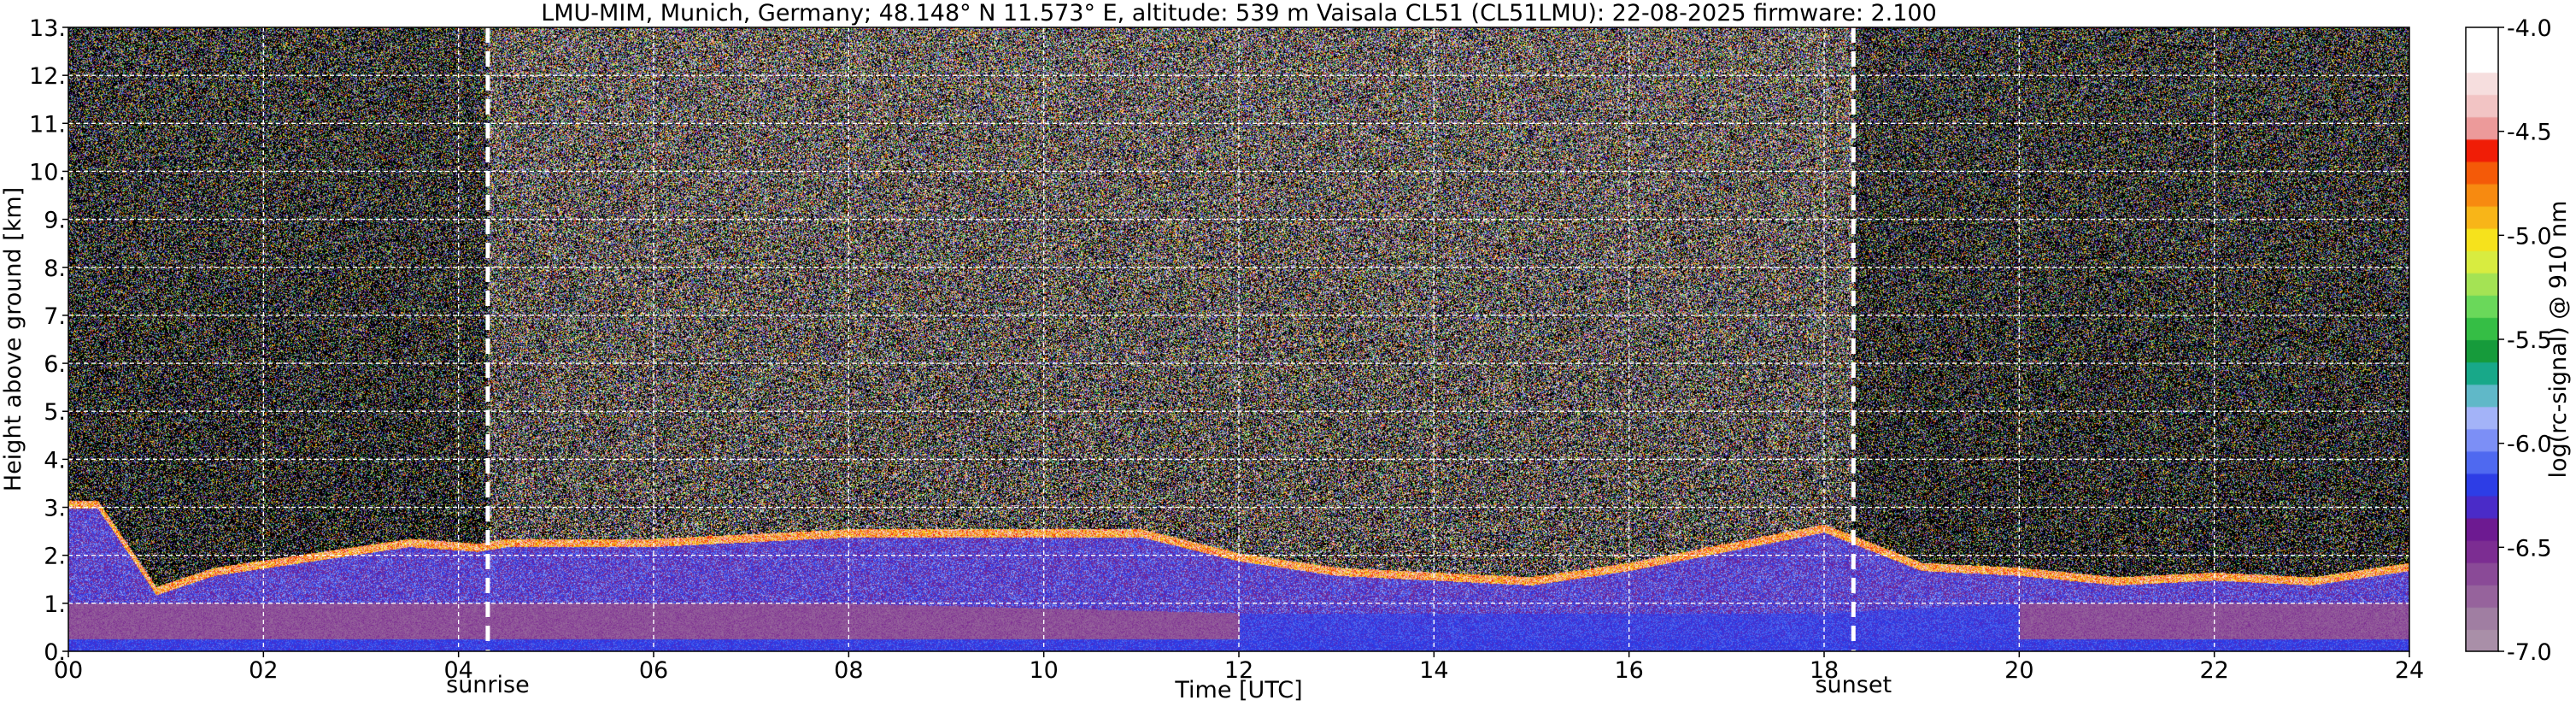 The width and height of the screenshot is (2576, 706). I want to click on x-tick-label: 22, so click(2213, 670).